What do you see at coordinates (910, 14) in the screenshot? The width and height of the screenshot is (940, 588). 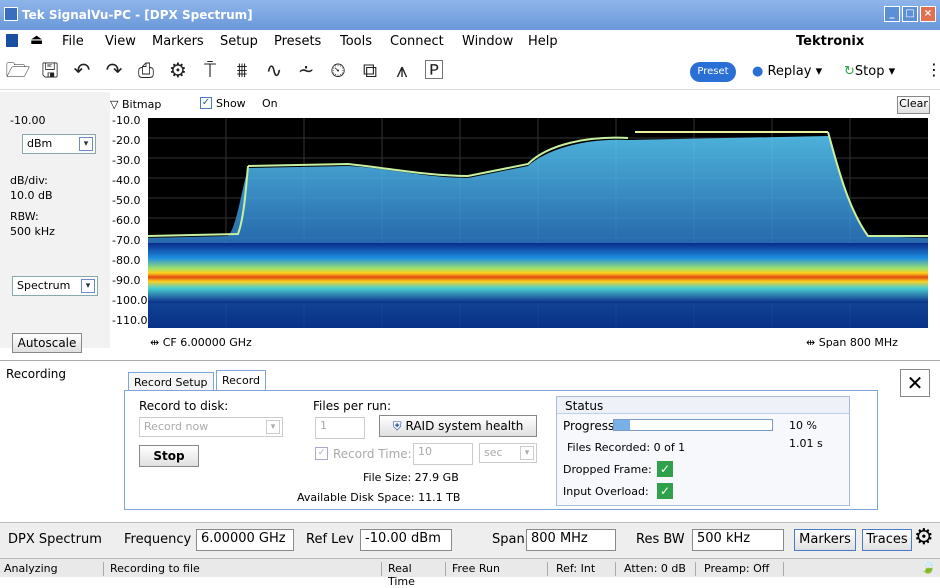 I see `maximize-button: □` at bounding box center [910, 14].